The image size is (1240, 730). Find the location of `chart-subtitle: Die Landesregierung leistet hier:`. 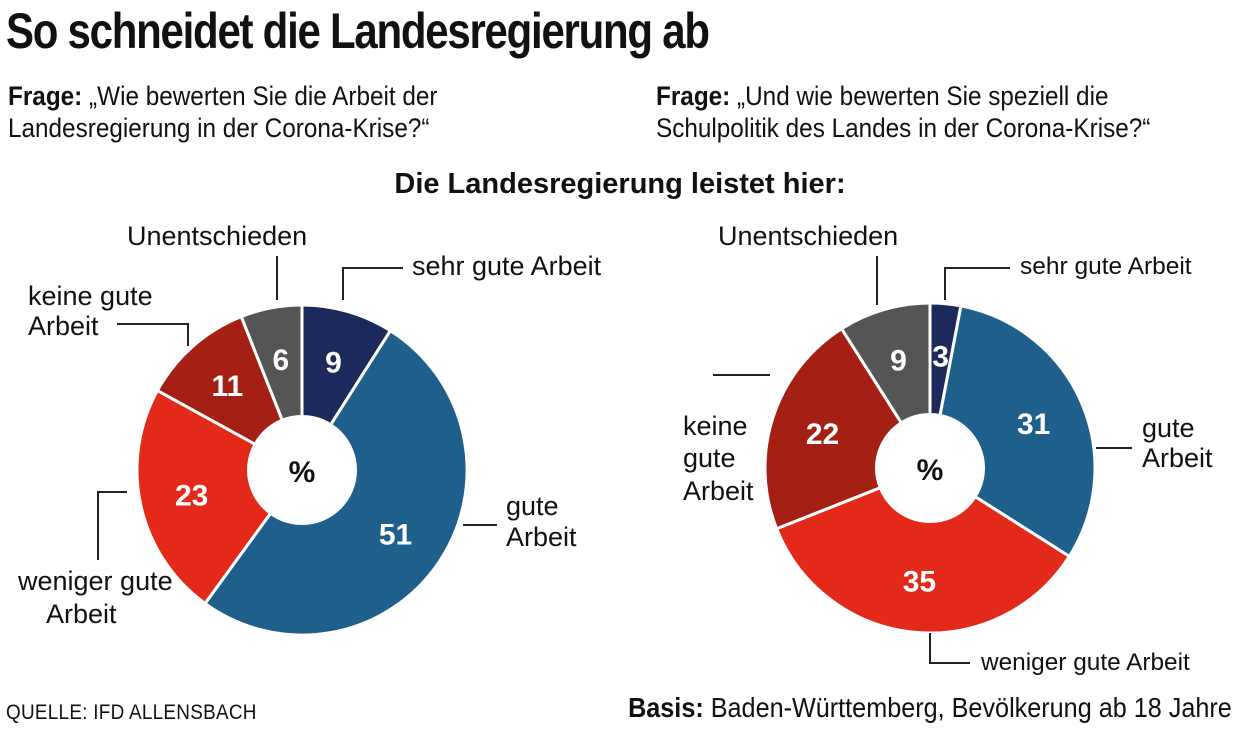

chart-subtitle: Die Landesregierung leistet hier: is located at coordinates (620, 184).